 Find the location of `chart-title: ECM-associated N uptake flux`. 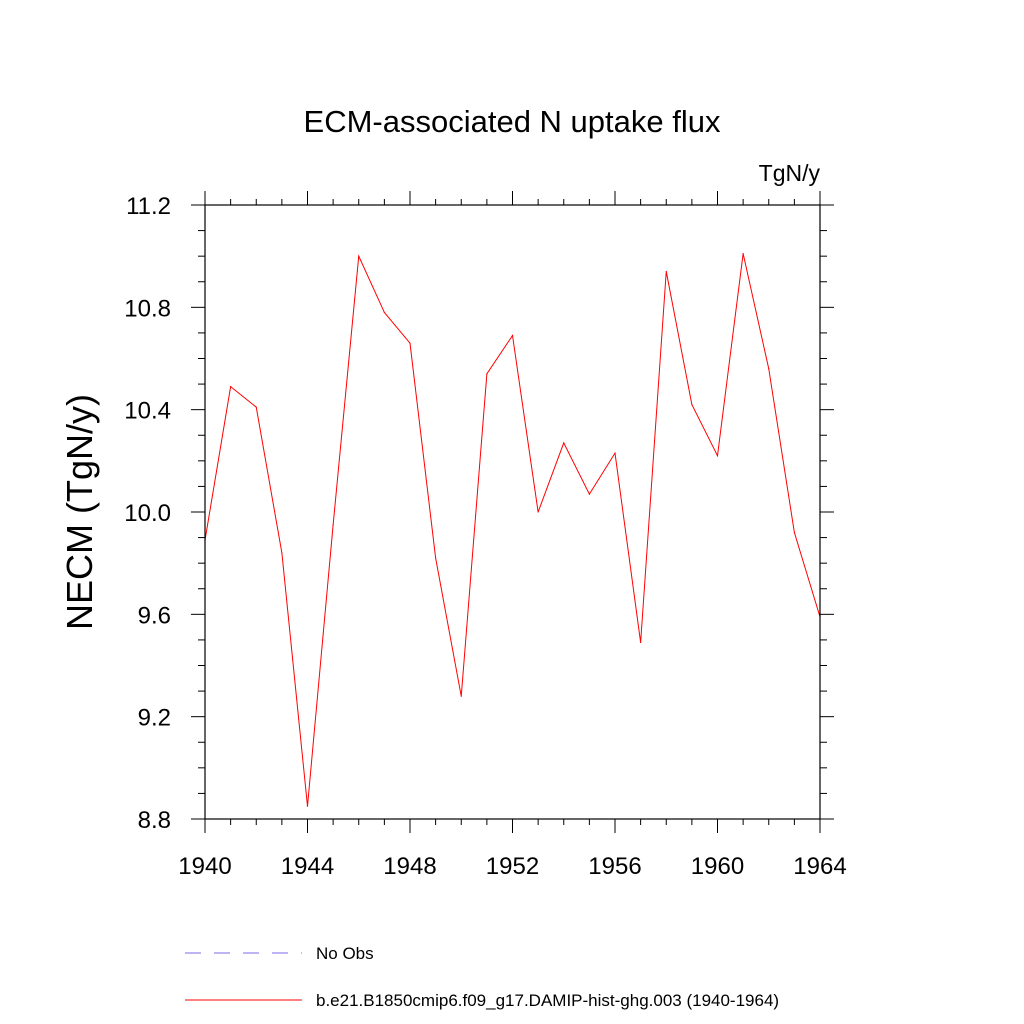

chart-title: ECM-associated N uptake flux is located at coordinates (512, 121).